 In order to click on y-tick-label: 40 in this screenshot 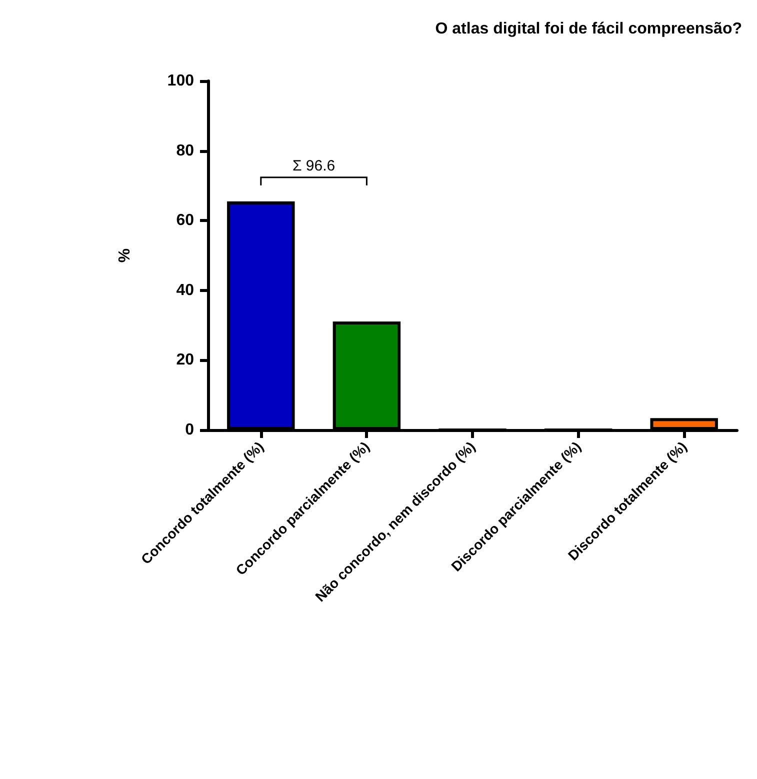, I will do `click(185, 290)`.